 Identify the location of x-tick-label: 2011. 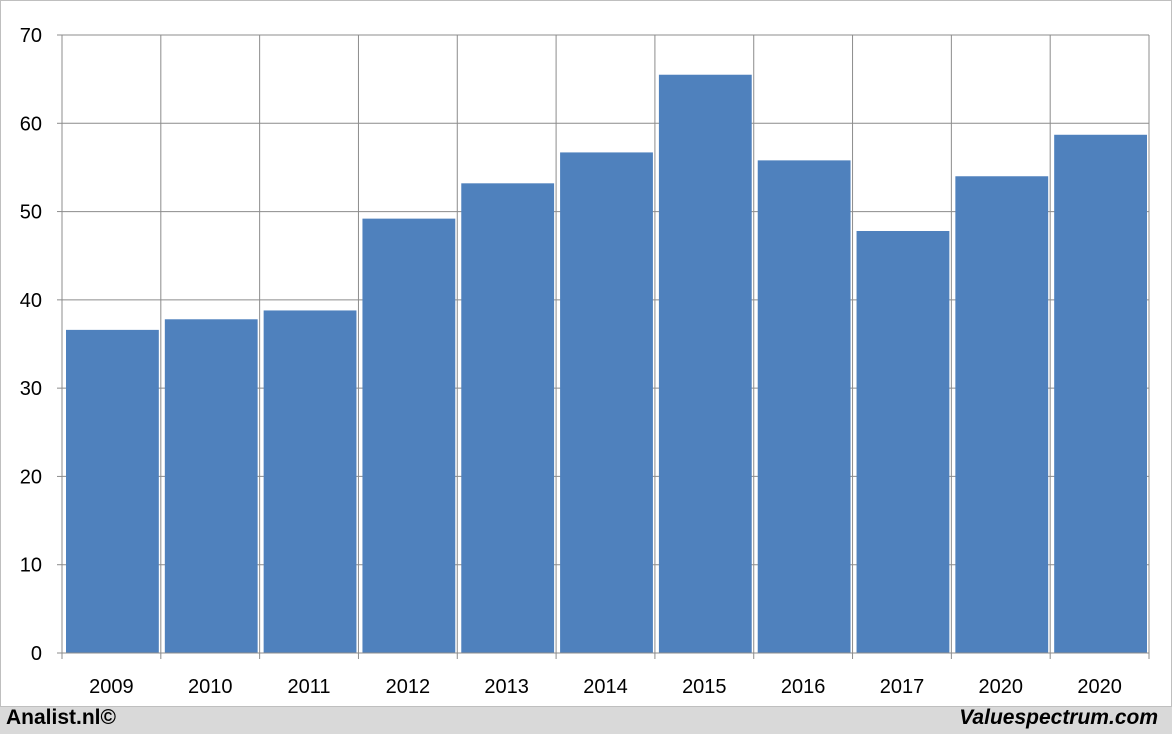
(309, 687).